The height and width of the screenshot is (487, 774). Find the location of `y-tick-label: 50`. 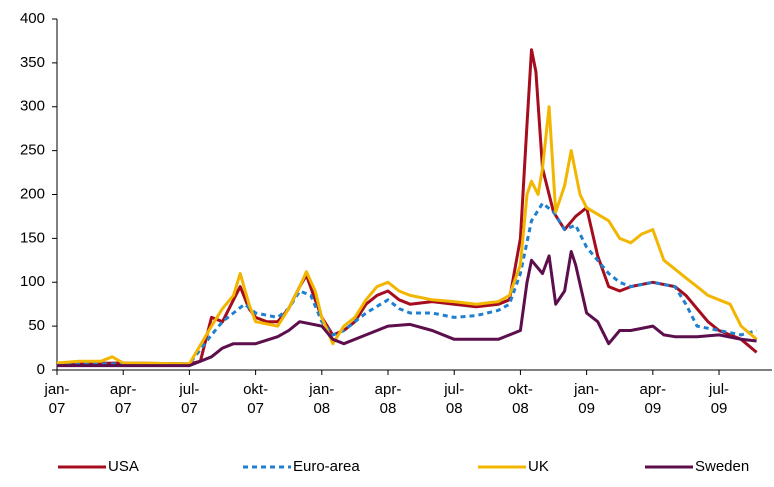

y-tick-label: 50 is located at coordinates (36, 325).